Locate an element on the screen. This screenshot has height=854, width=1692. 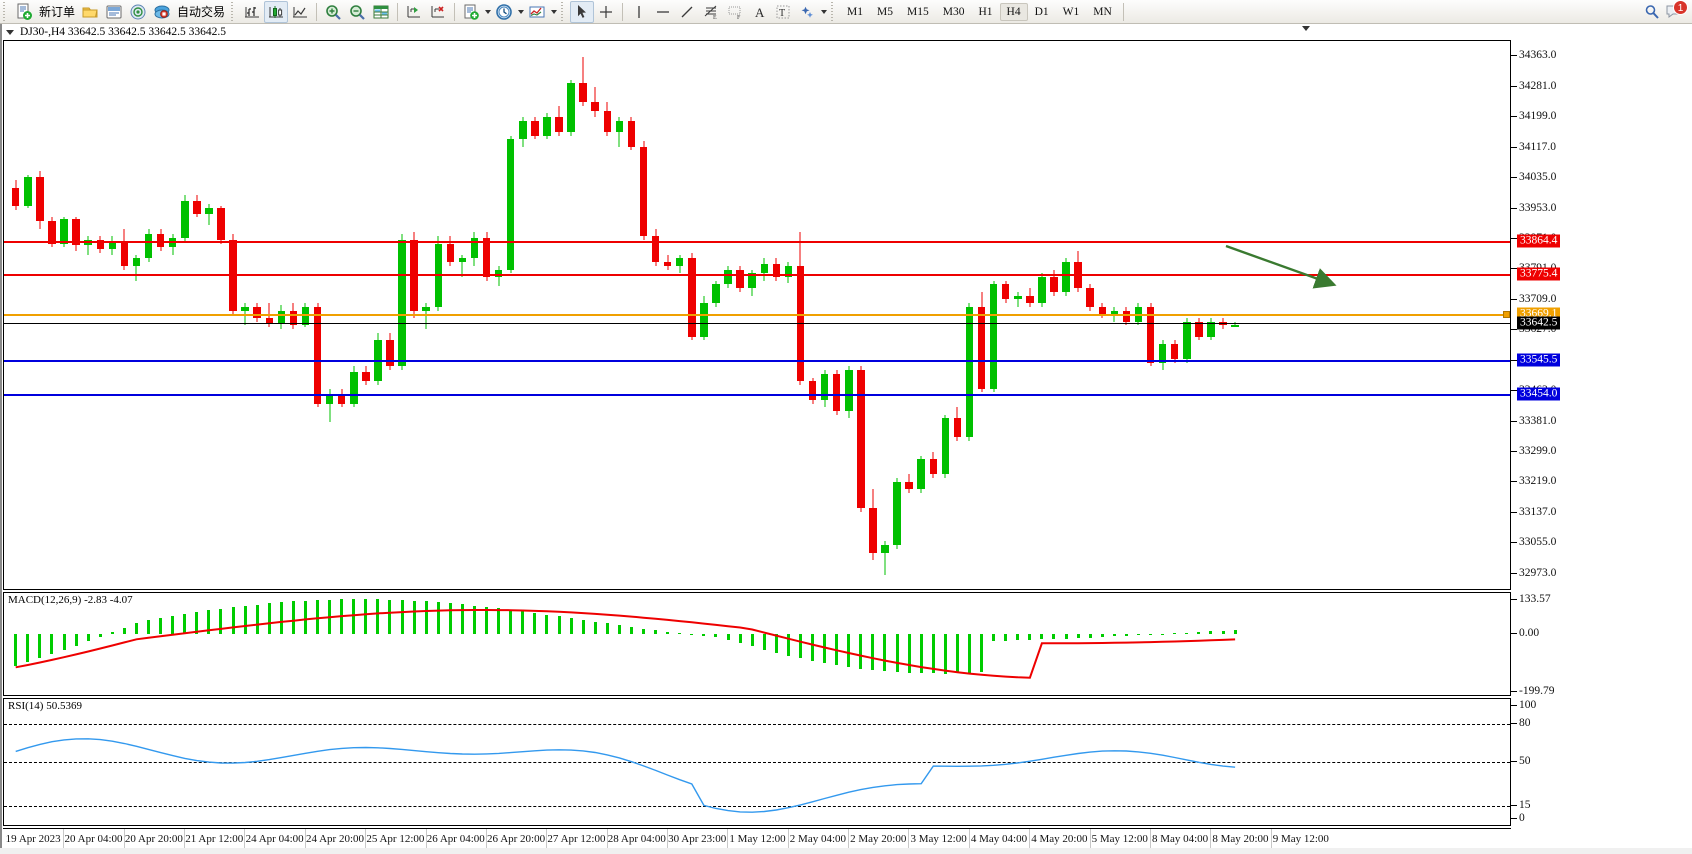
period-icon is located at coordinates (504, 12).